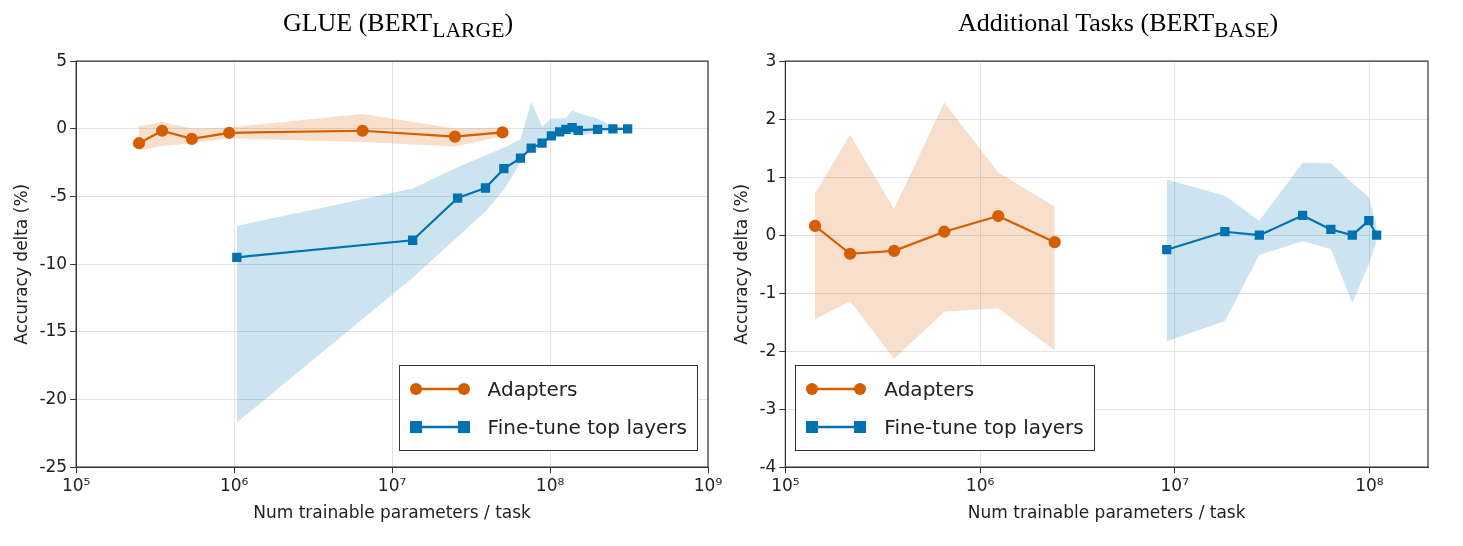 This screenshot has height=546, width=1463. What do you see at coordinates (768, 465) in the screenshot?
I see `y-tick-label: -4` at bounding box center [768, 465].